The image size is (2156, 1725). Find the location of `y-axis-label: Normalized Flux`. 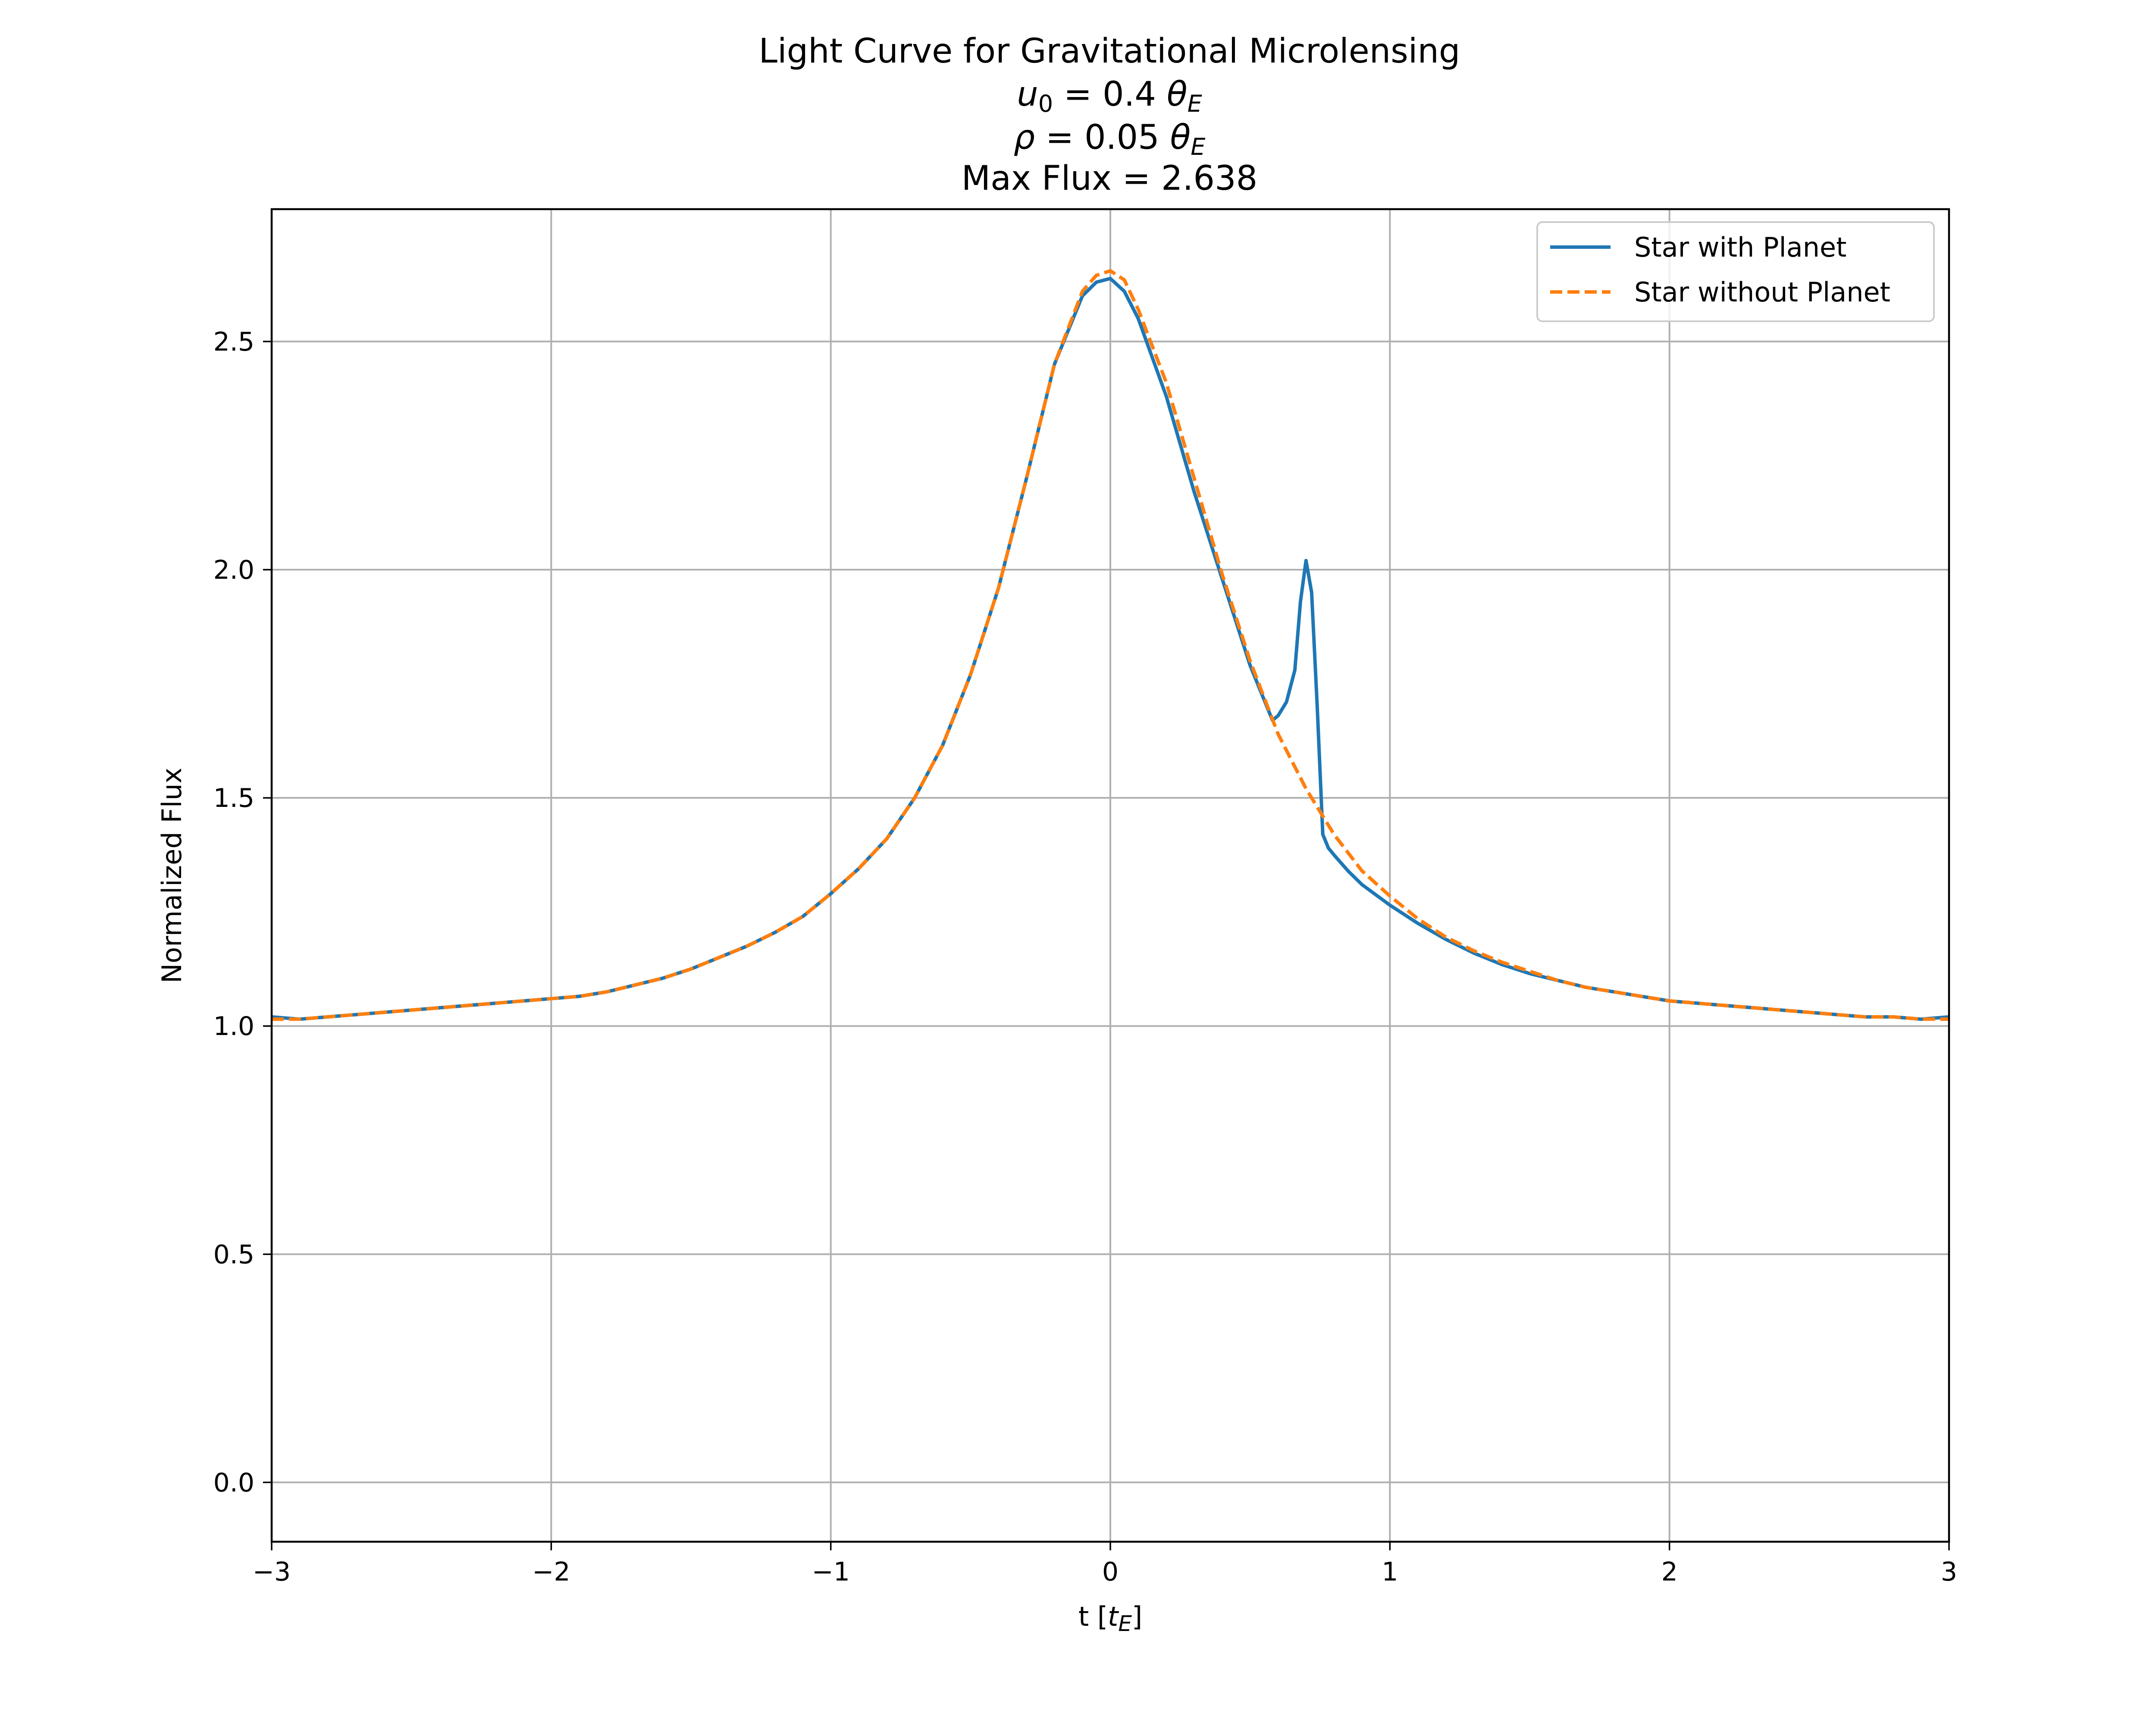

y-axis-label: Normalized Flux is located at coordinates (172, 876).